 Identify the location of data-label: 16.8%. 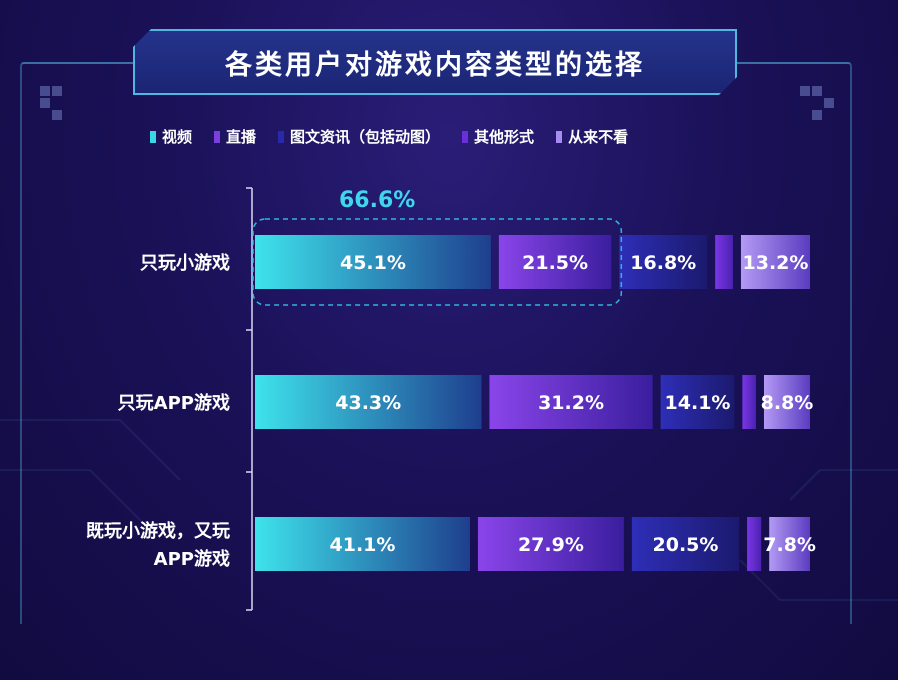
(663, 263).